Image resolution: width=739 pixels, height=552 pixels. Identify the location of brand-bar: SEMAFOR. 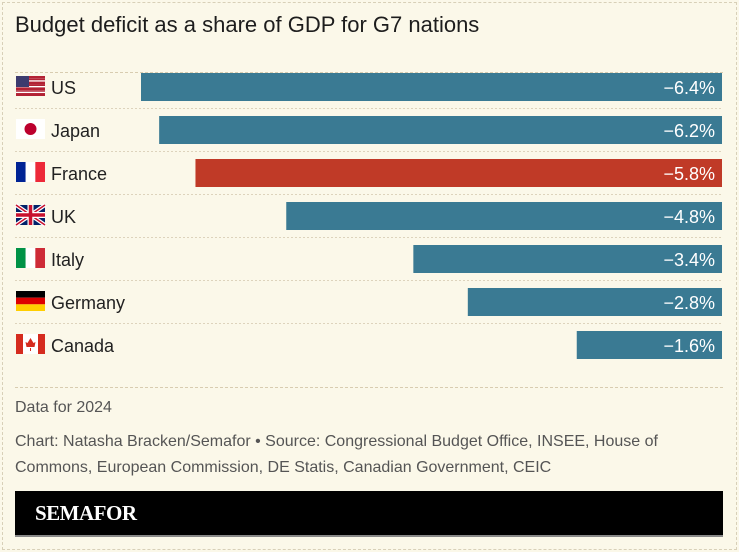
(369, 514).